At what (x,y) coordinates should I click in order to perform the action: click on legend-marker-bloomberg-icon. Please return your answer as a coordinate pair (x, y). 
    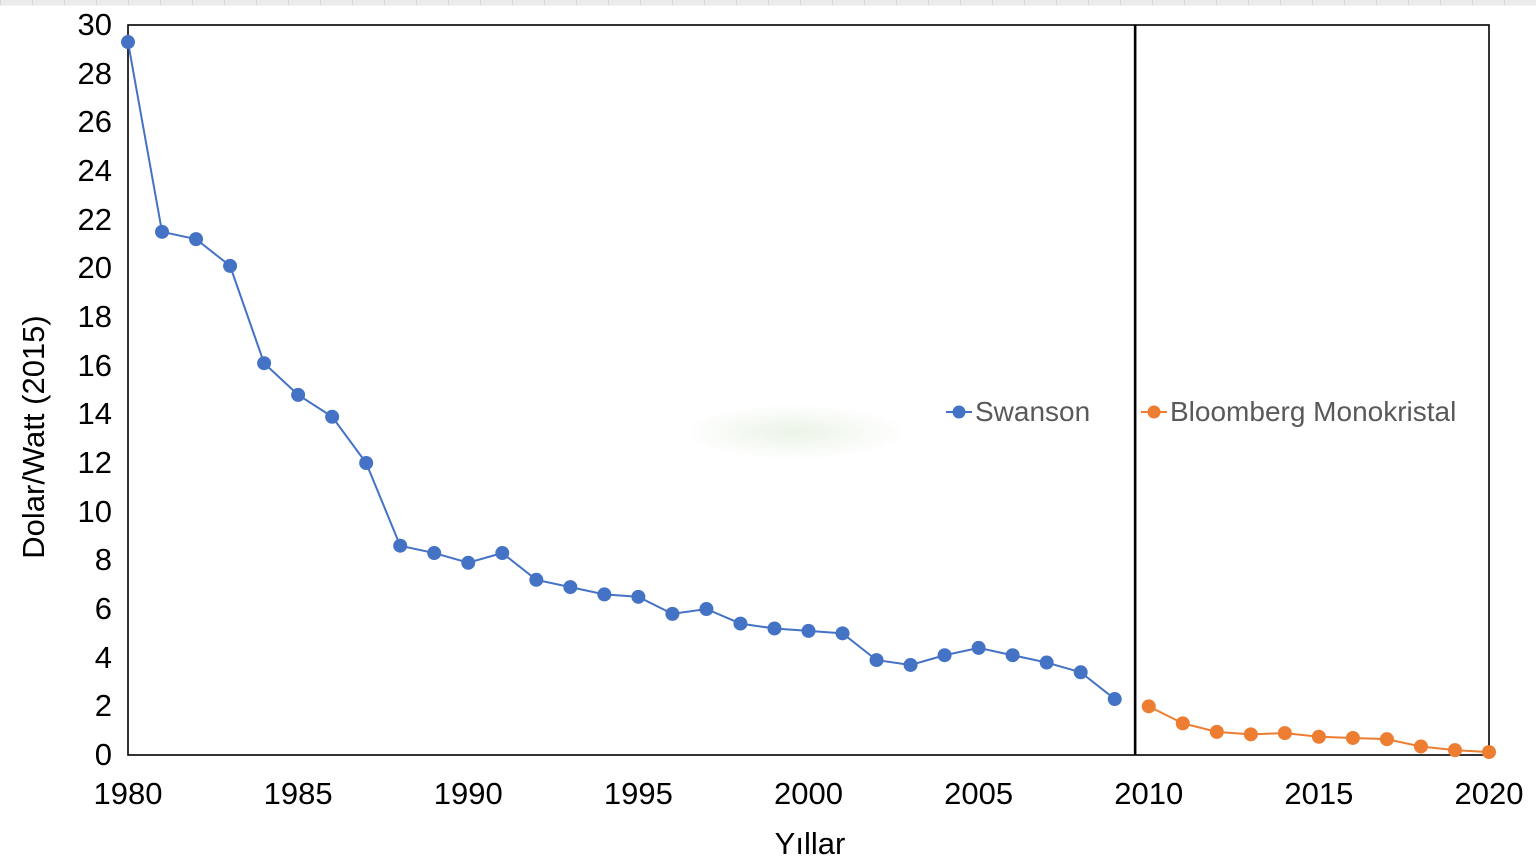
    Looking at the image, I should click on (1154, 412).